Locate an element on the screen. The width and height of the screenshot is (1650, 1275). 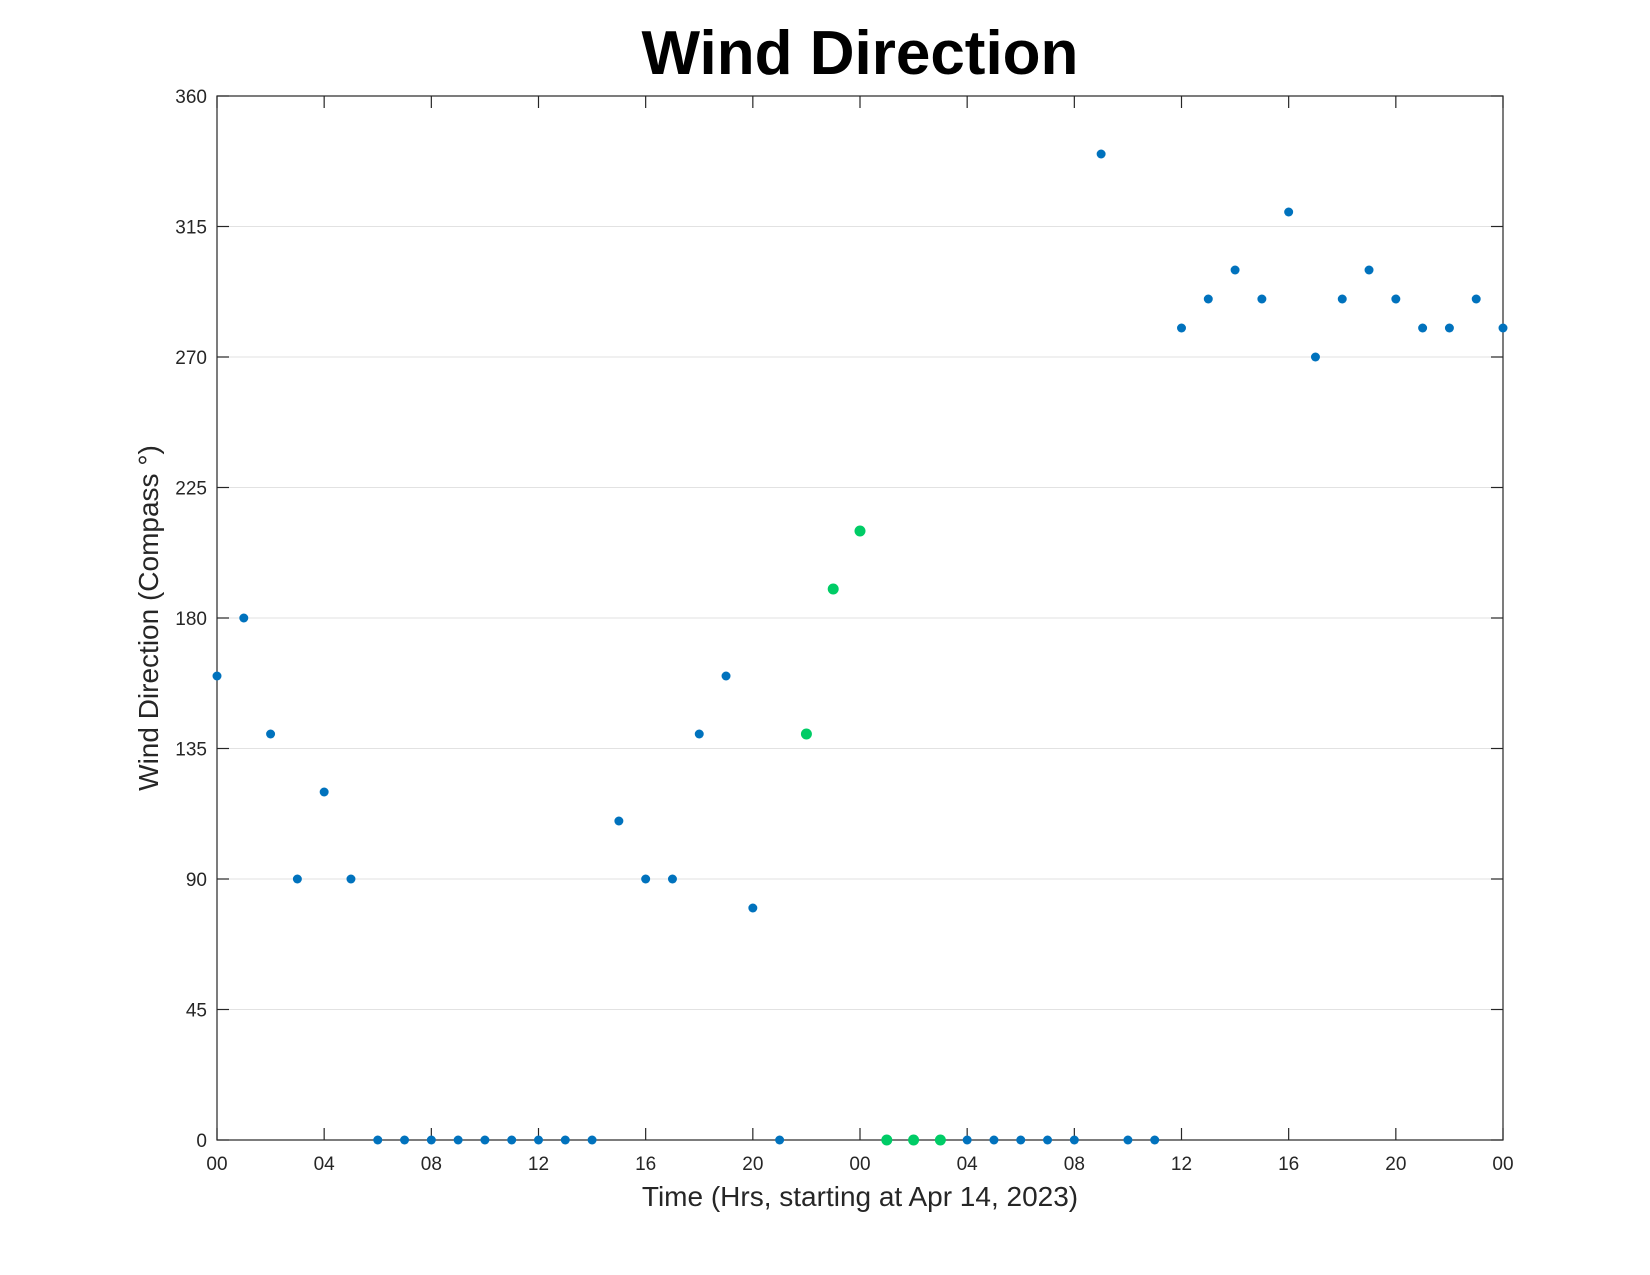
y-axis-label: Wind Direction (Compass °) is located at coordinates (148, 618).